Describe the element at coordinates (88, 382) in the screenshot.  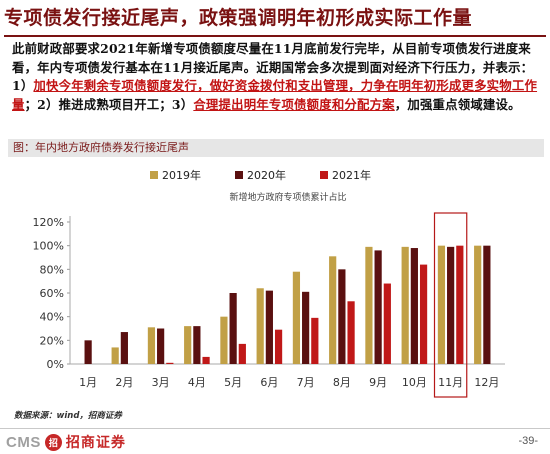
I see `x-tick-label: 1月` at that location.